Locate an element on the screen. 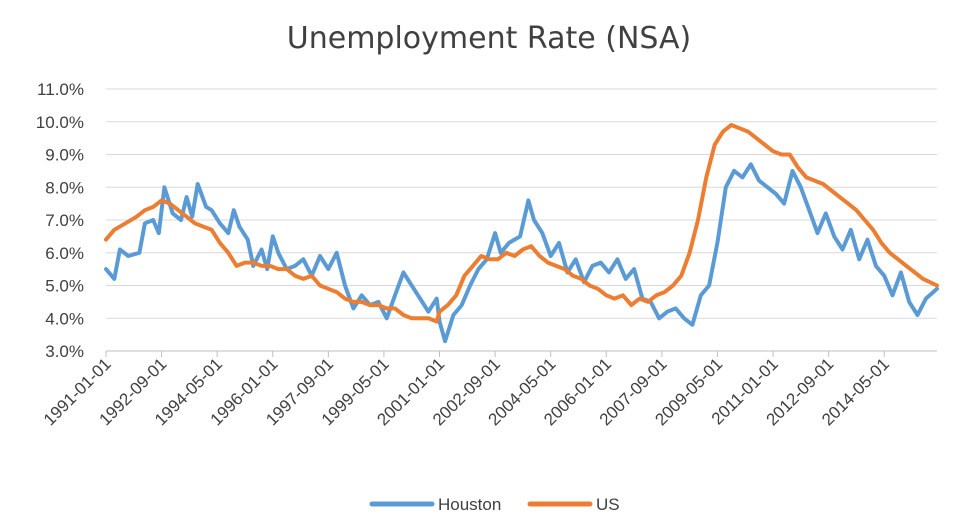 The width and height of the screenshot is (972, 531). y-tick-label: 5.0% is located at coordinates (64, 286).